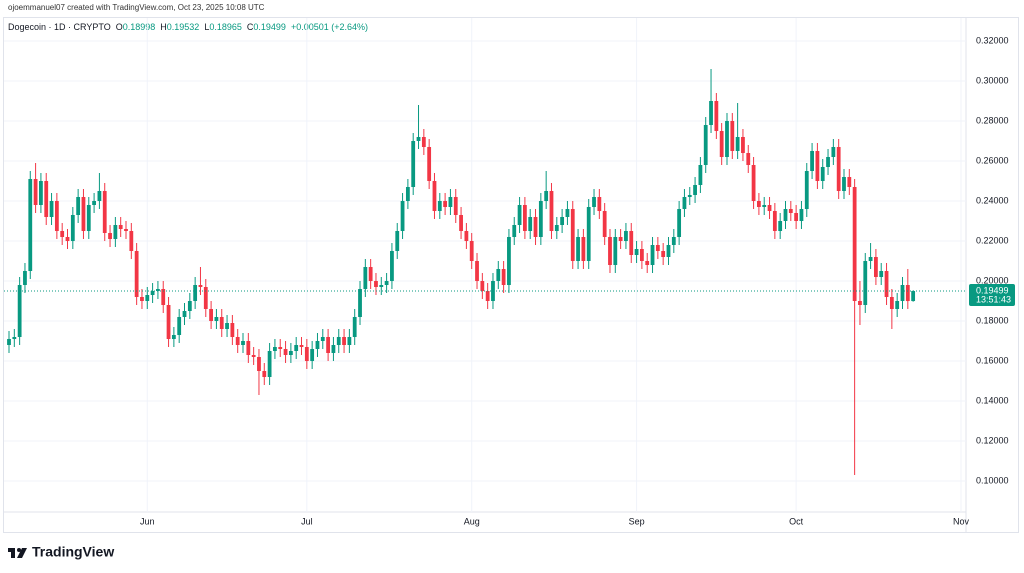 The width and height of the screenshot is (1024, 573). I want to click on x-tick-label: Aug, so click(472, 521).